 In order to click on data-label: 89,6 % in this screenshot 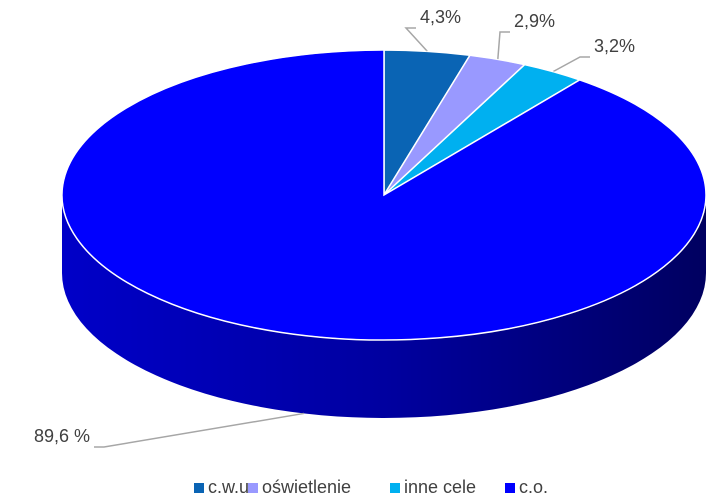, I will do `click(62, 436)`.